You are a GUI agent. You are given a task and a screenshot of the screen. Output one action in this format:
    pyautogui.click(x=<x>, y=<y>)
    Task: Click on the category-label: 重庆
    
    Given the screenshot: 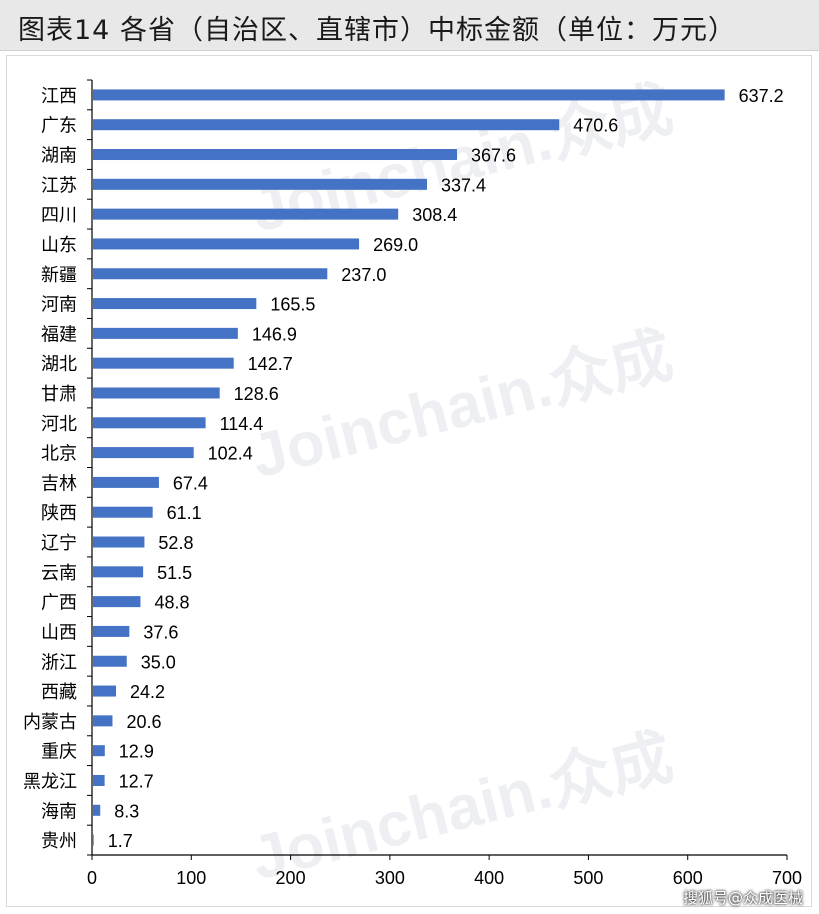 What is the action you would take?
    pyautogui.click(x=59, y=752)
    